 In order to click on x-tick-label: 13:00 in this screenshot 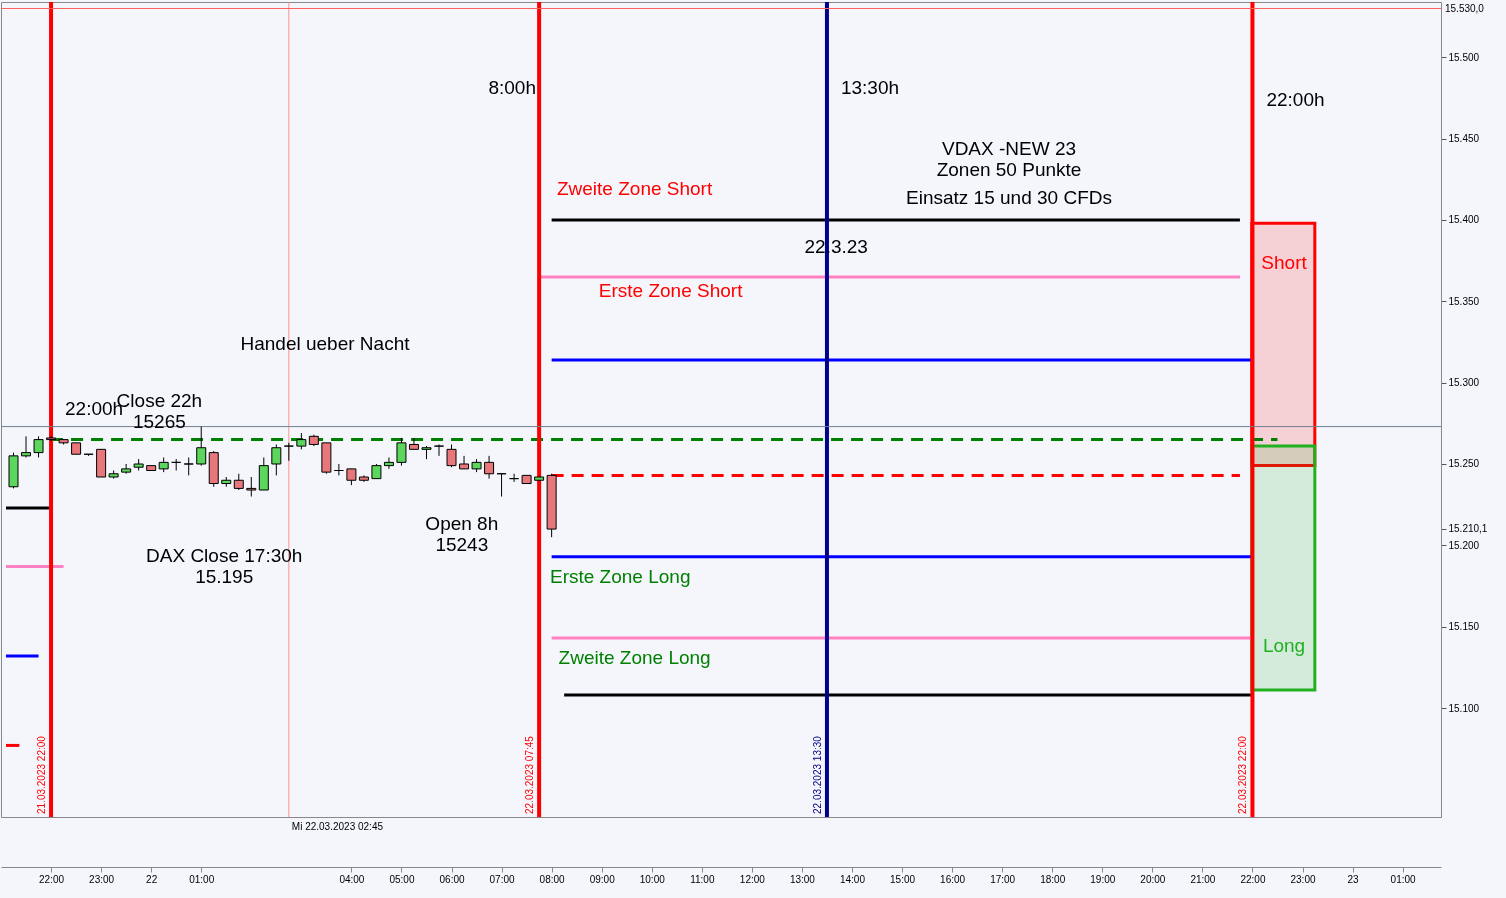, I will do `click(802, 879)`.